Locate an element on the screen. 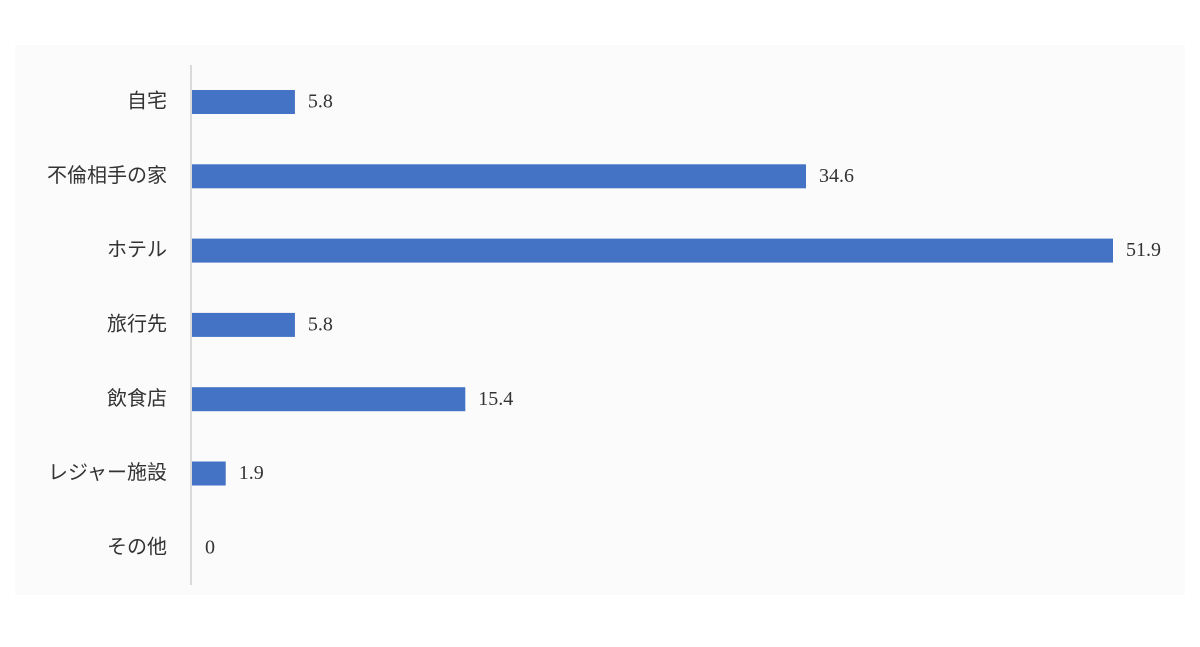 This screenshot has height=647, width=1200. y-tick-label: その他 is located at coordinates (137, 546).